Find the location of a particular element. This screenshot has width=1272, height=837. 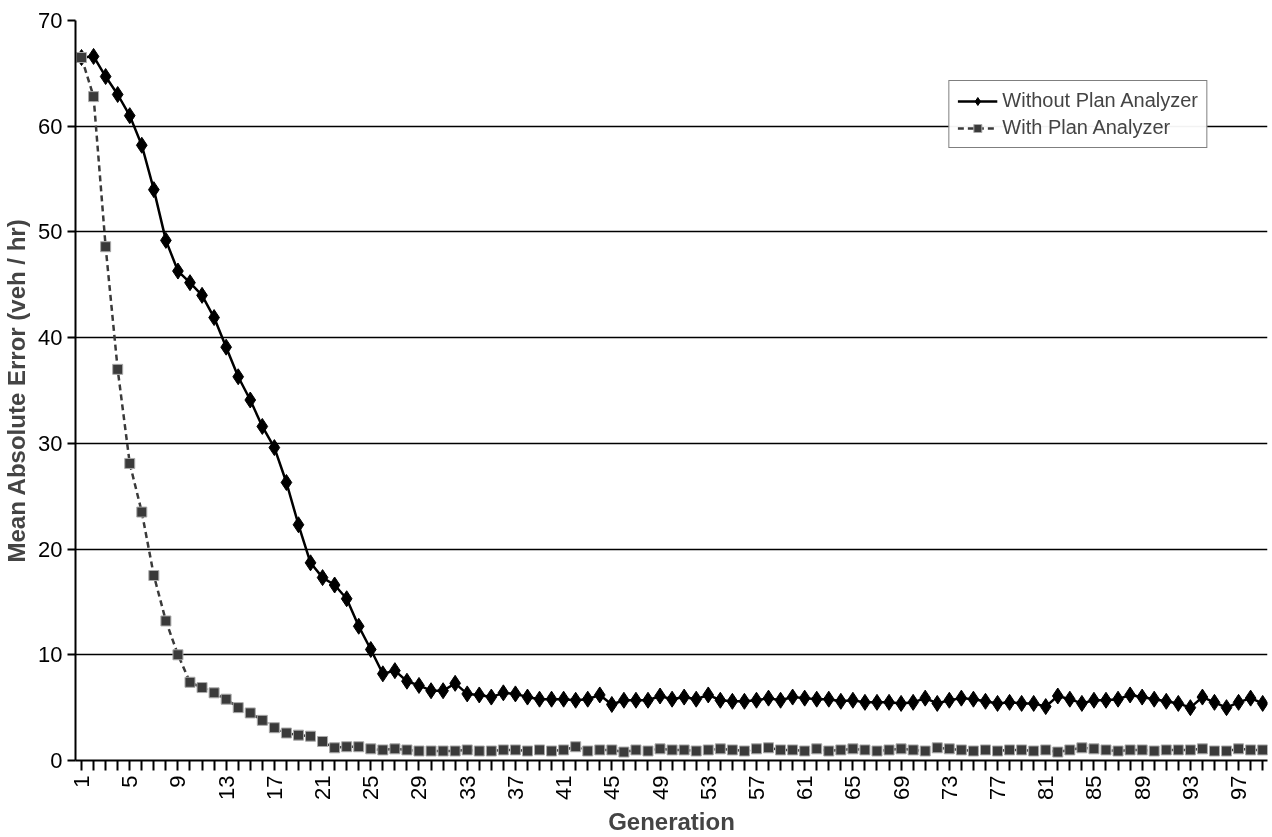

y-tick-label: 40 is located at coordinates (50, 338).